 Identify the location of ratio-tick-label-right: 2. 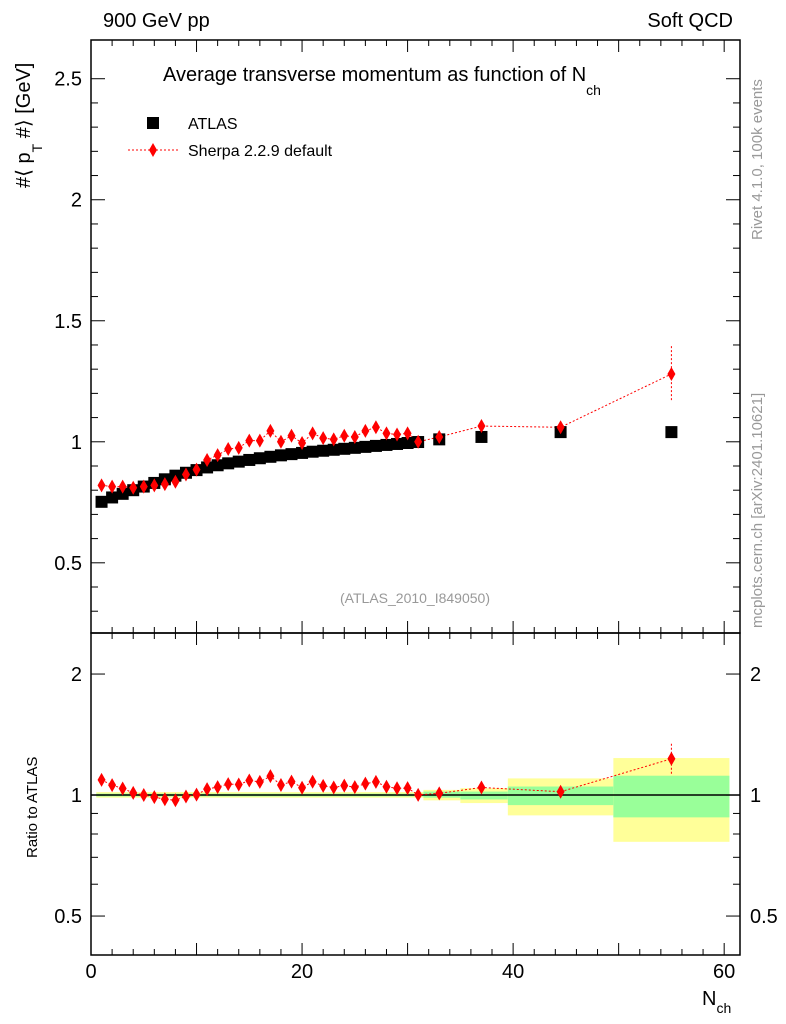
(755, 675).